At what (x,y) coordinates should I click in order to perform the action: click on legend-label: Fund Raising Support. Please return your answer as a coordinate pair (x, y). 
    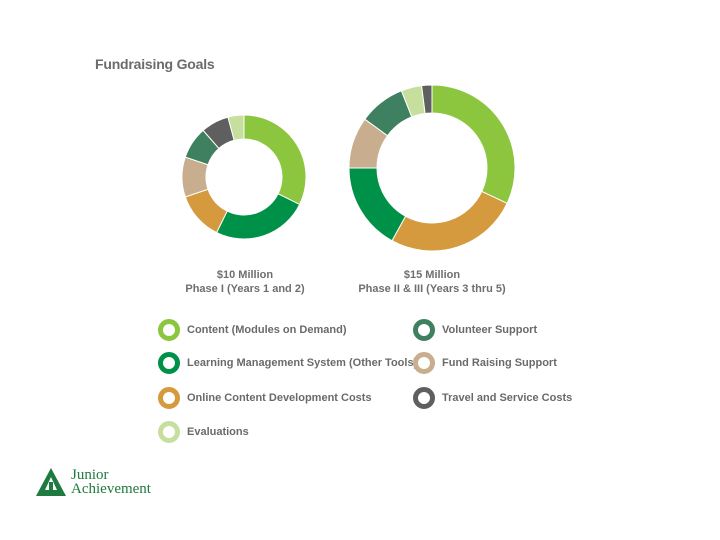
    Looking at the image, I should click on (499, 363).